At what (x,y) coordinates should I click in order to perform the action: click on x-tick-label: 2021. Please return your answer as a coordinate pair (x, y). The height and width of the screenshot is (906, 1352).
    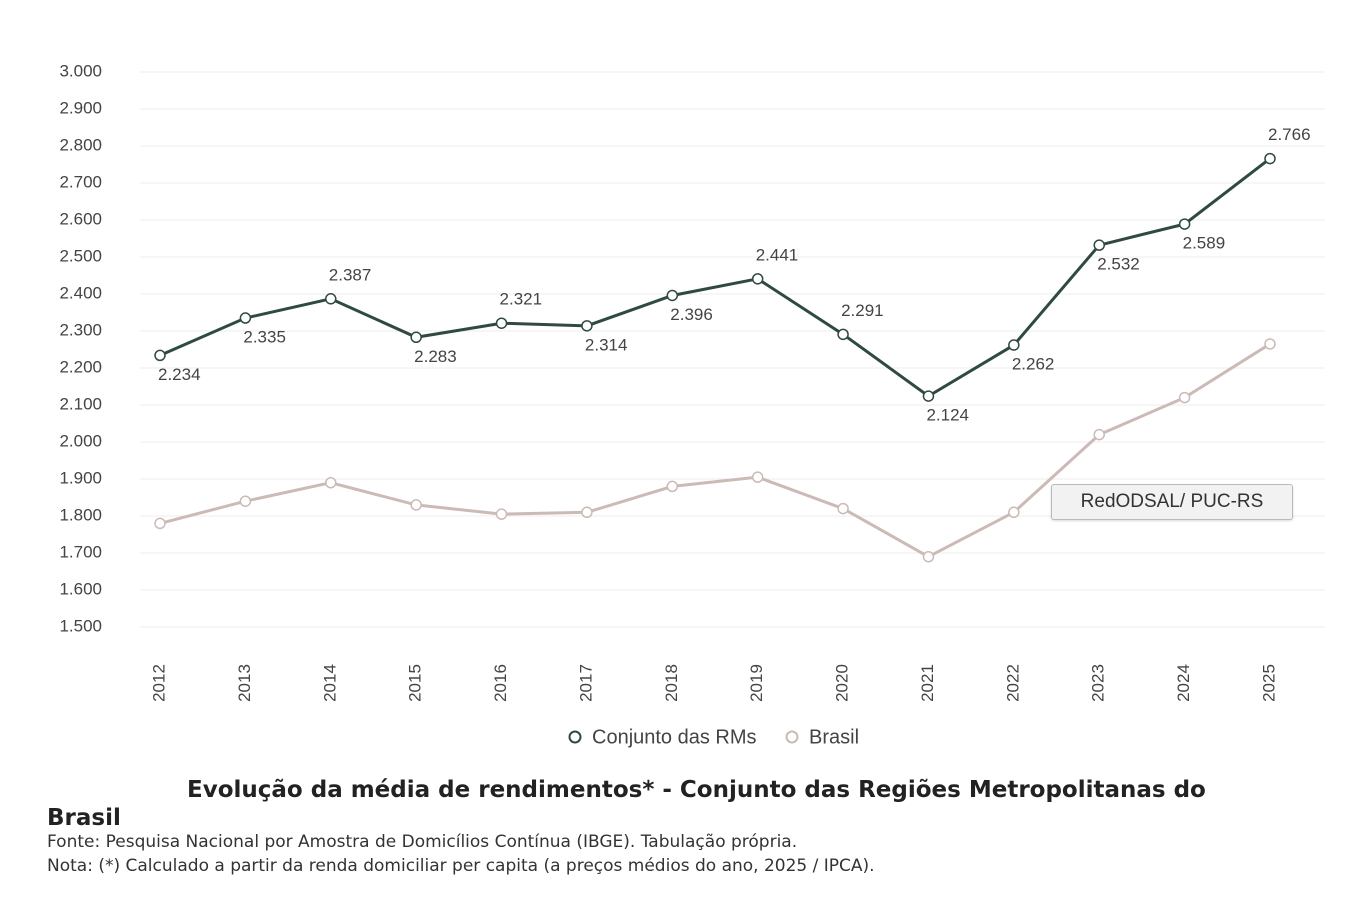
    Looking at the image, I should click on (927, 683).